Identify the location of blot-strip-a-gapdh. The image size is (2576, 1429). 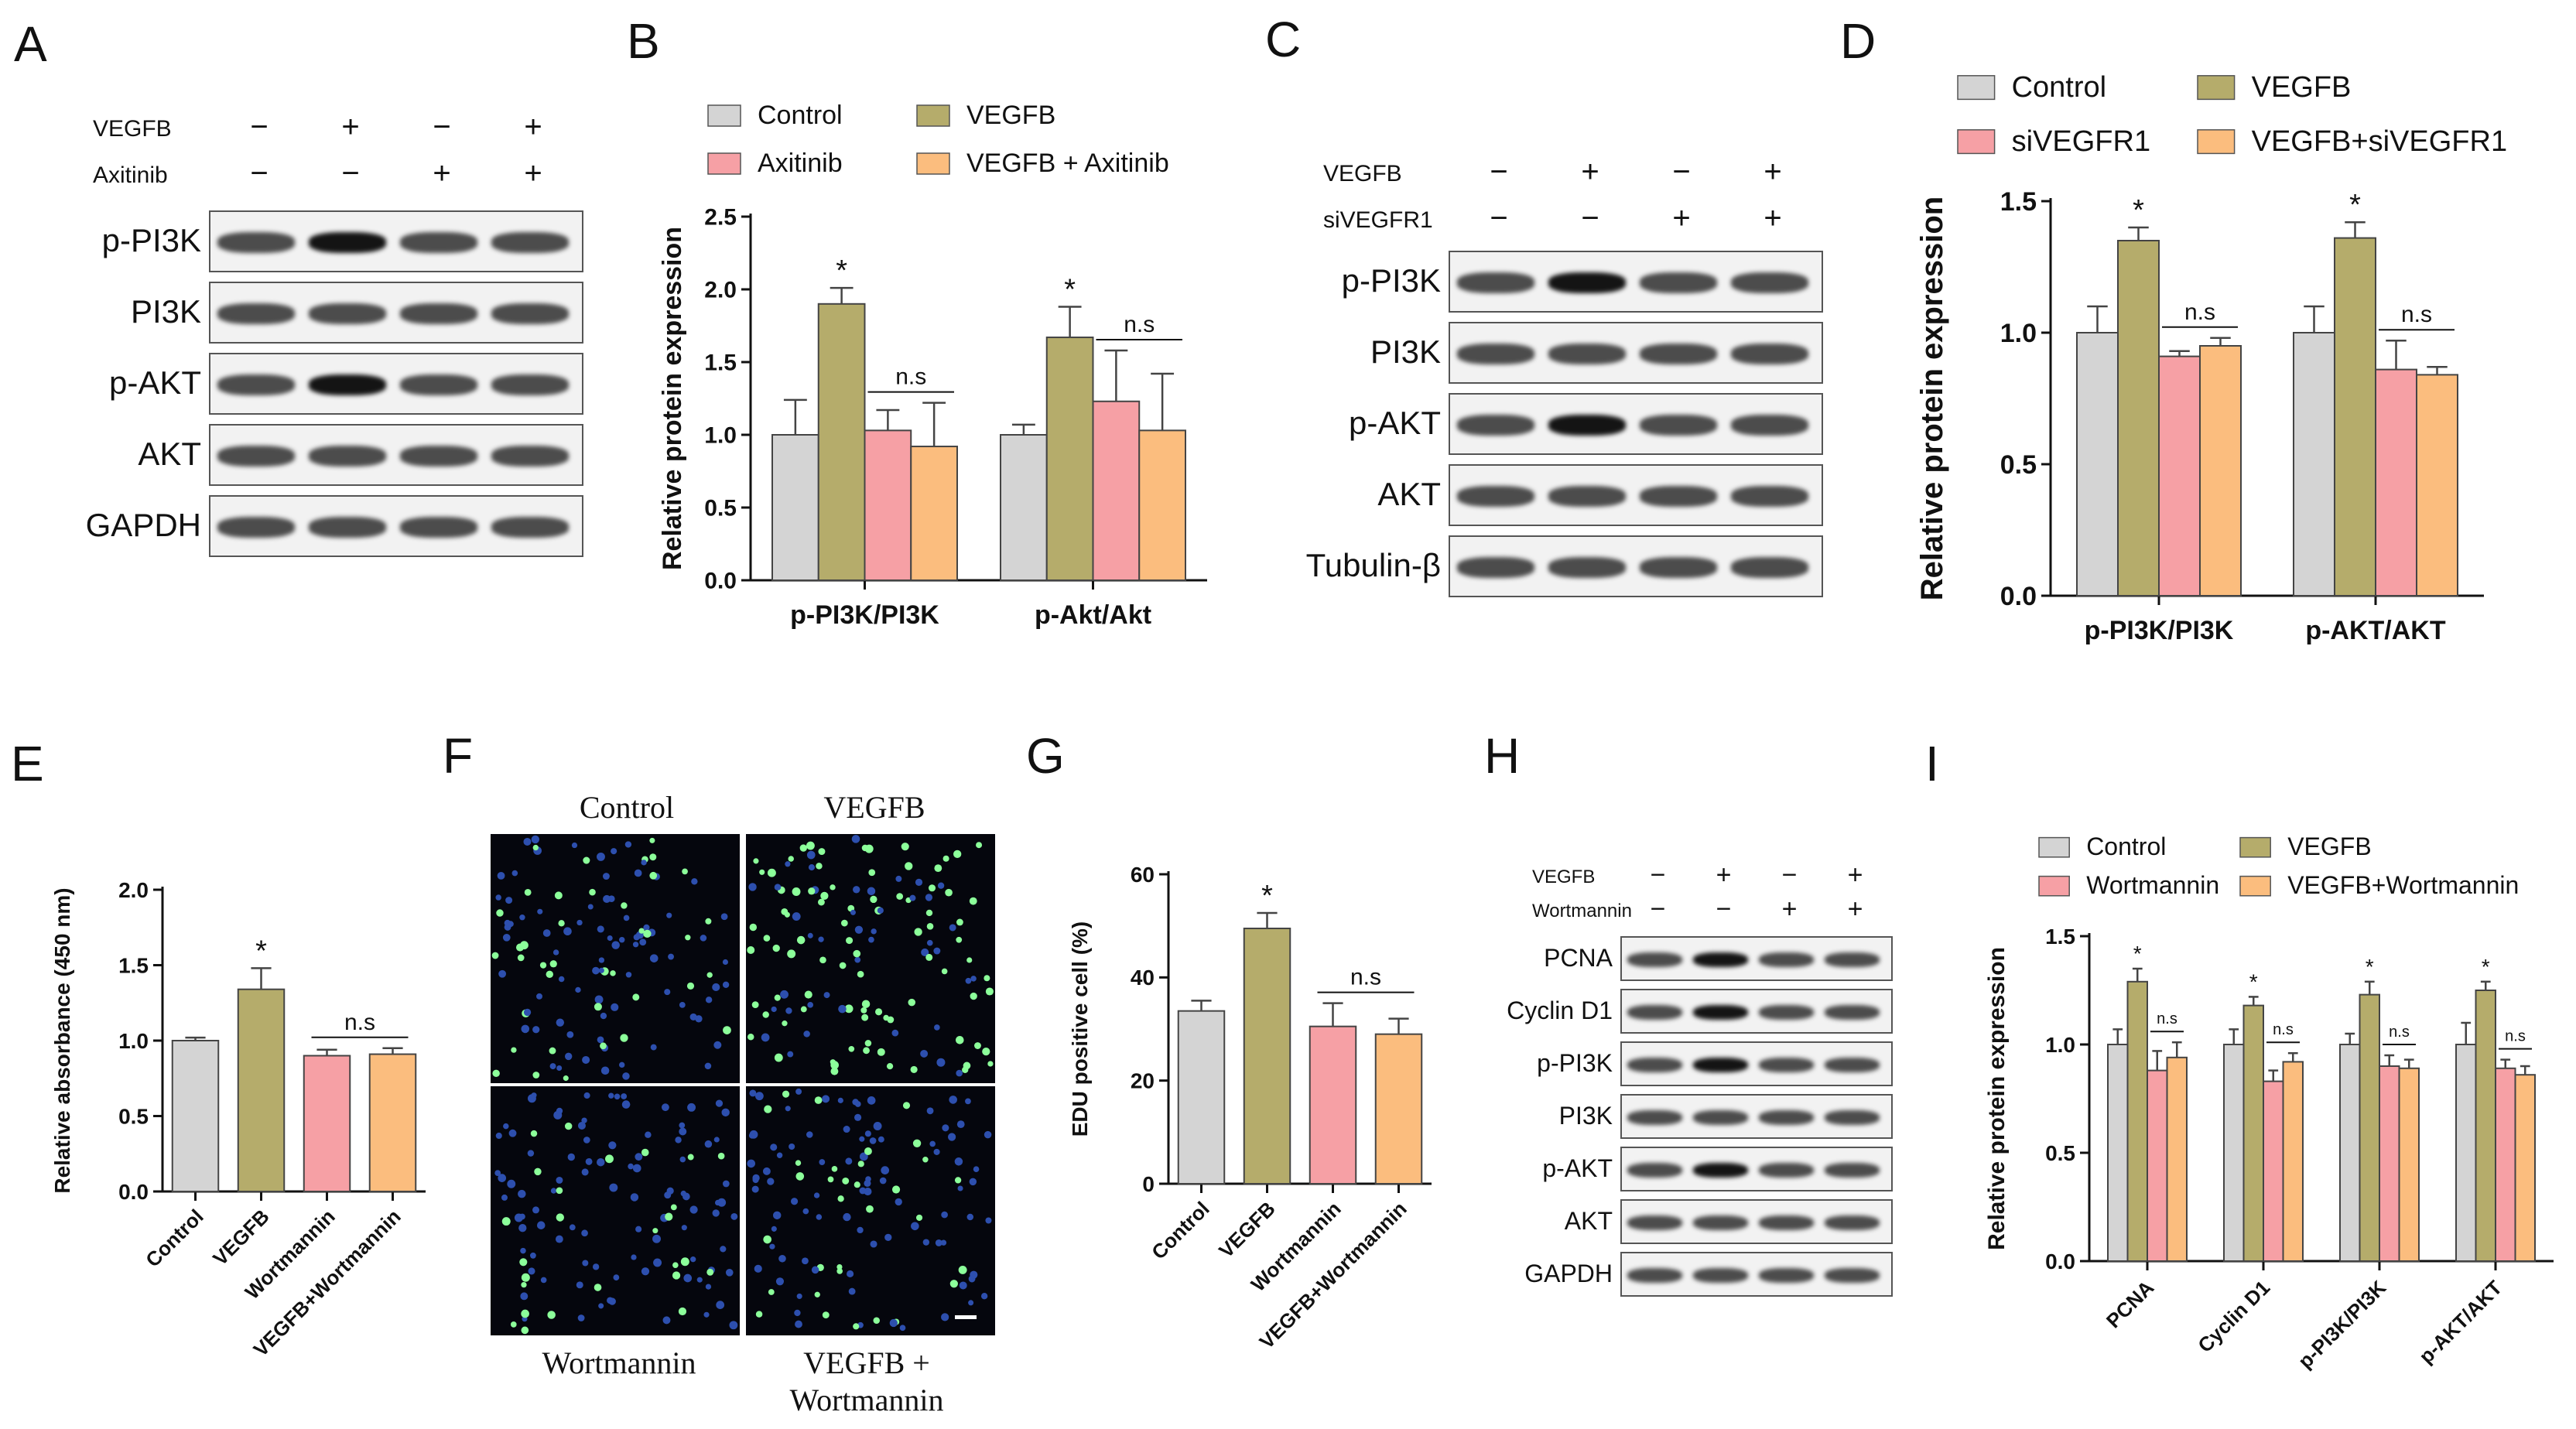
(396, 526).